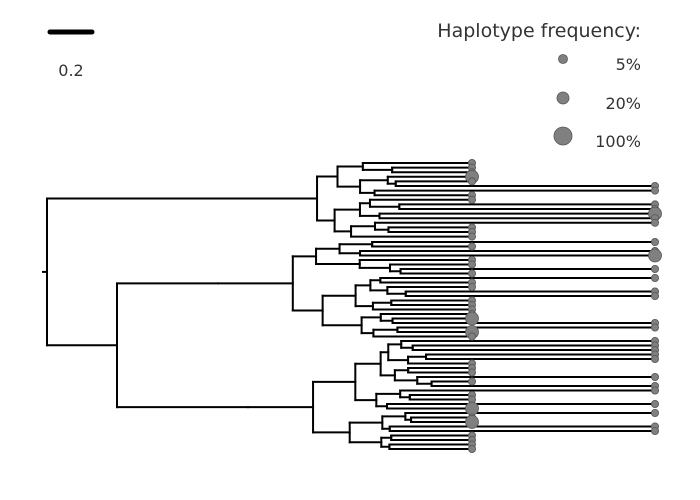 This screenshot has height=500, width=700. Describe the element at coordinates (618, 141) in the screenshot. I see `legend-label-100: 100%` at that location.